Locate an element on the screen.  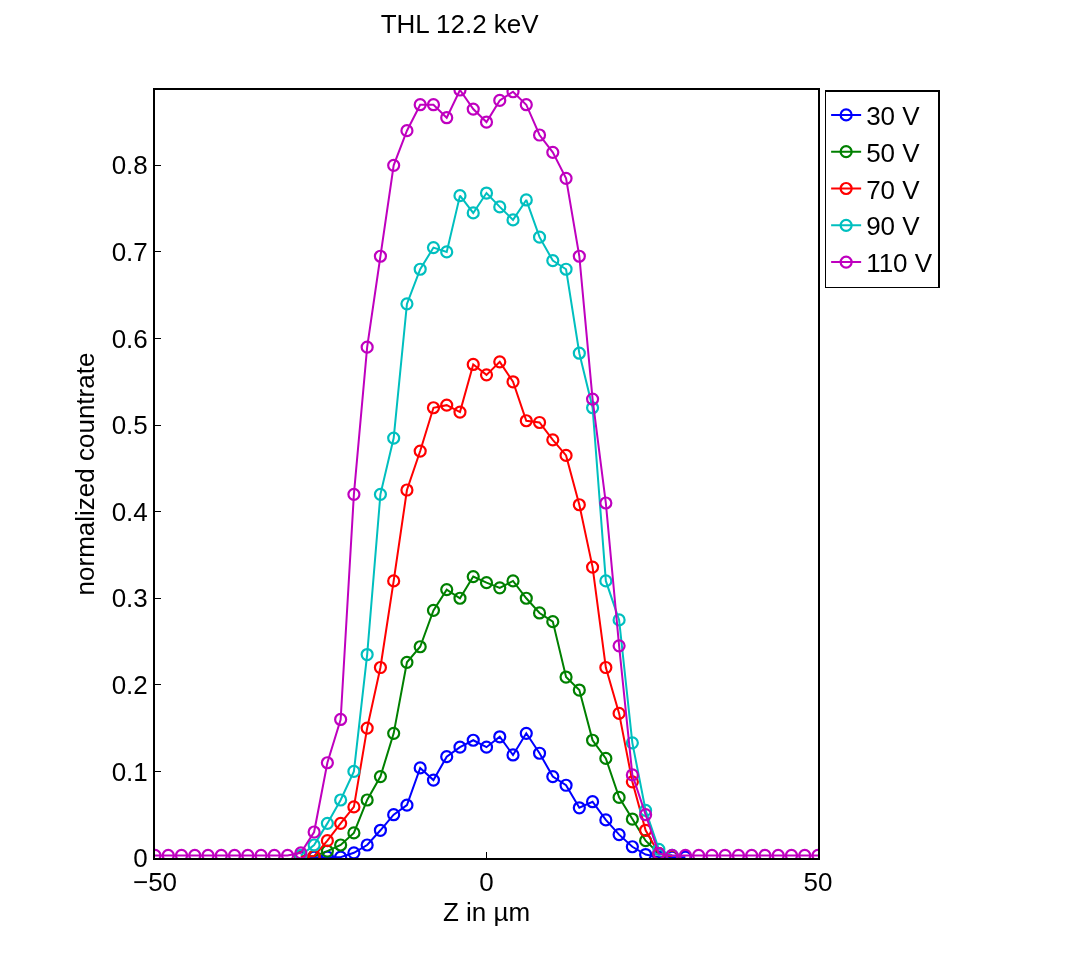
y-axis-title: normalized countrate is located at coordinates (84, 474).